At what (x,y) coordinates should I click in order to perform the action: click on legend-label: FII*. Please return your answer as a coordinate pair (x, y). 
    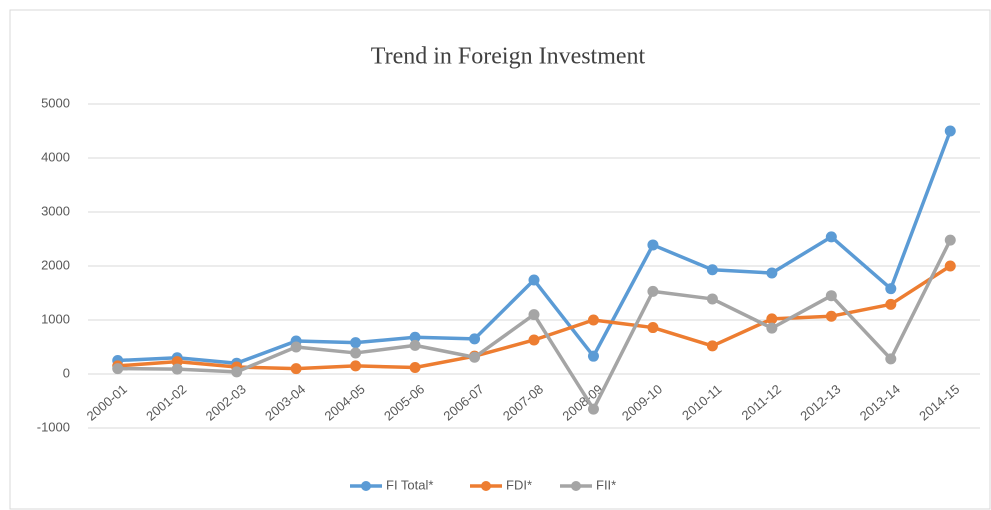
    Looking at the image, I should click on (606, 484).